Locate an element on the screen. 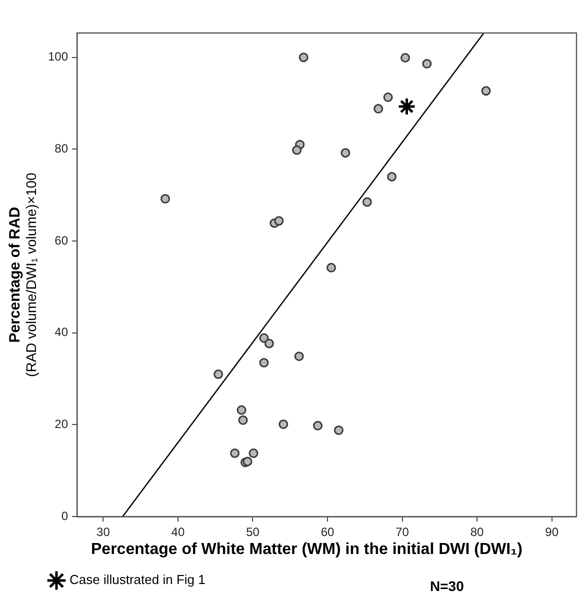  y-tick-label: 100 is located at coordinates (58, 57).